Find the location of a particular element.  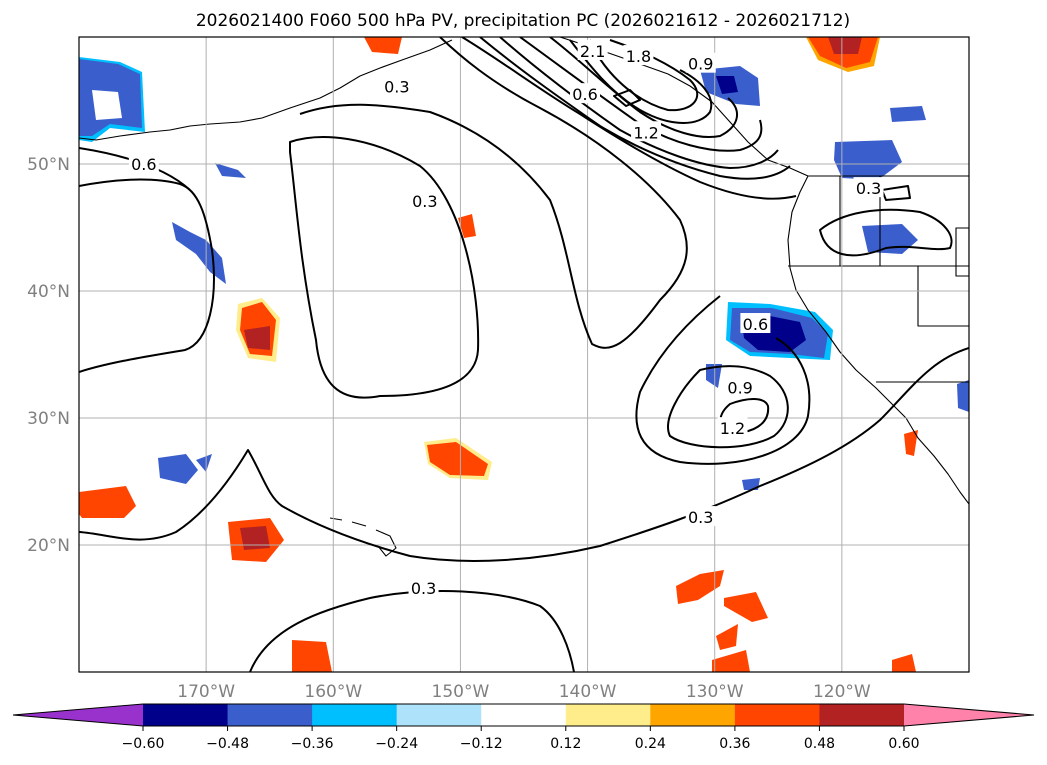

colorbar-tick-label: 0.48 is located at coordinates (819, 744).